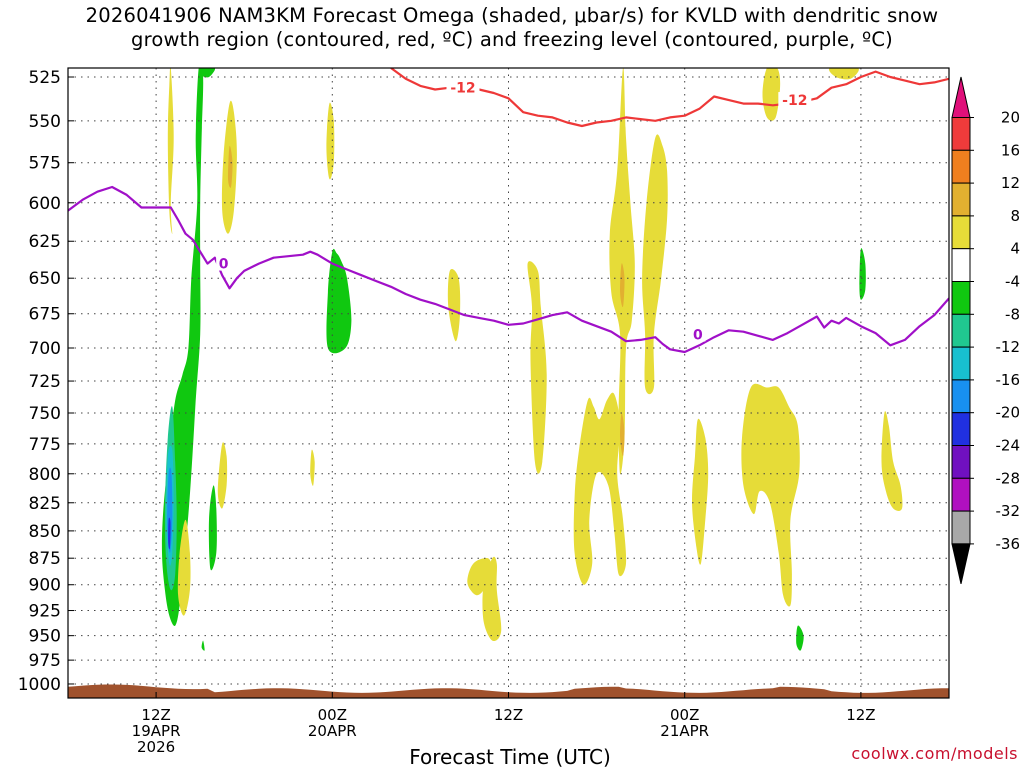 This screenshot has width=1024, height=769. I want to click on y-tick-label: 1000, so click(39, 685).